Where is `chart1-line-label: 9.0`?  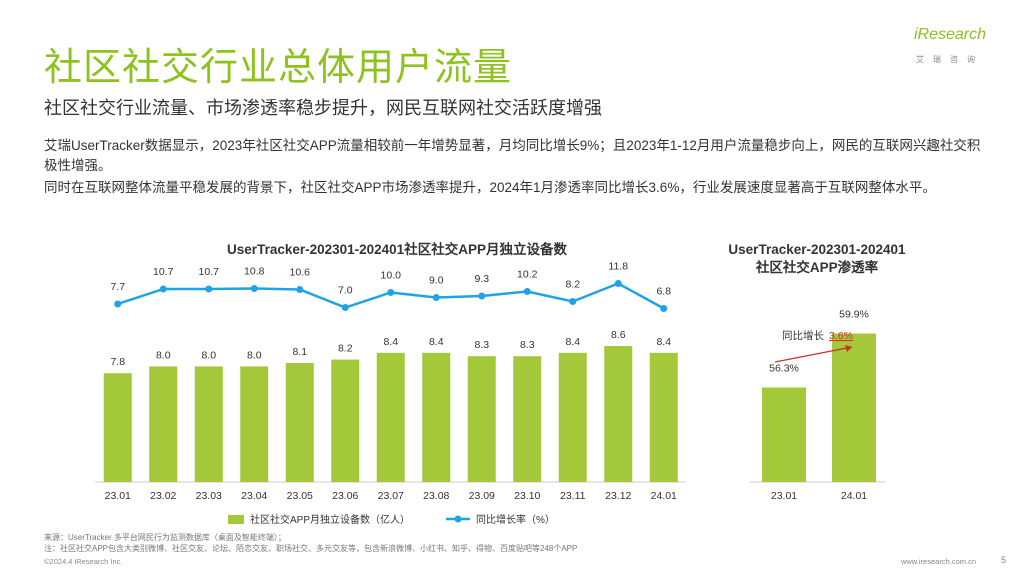 chart1-line-label: 9.0 is located at coordinates (436, 281).